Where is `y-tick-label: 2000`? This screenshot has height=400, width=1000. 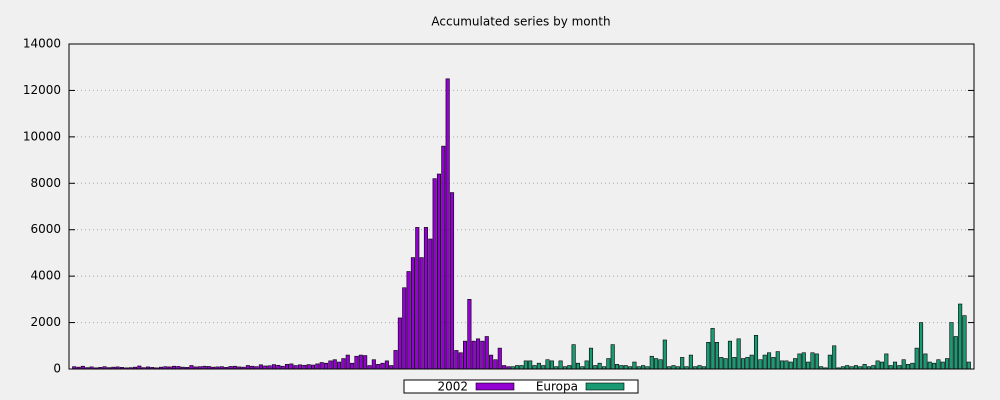 y-tick-label: 2000 is located at coordinates (45, 322).